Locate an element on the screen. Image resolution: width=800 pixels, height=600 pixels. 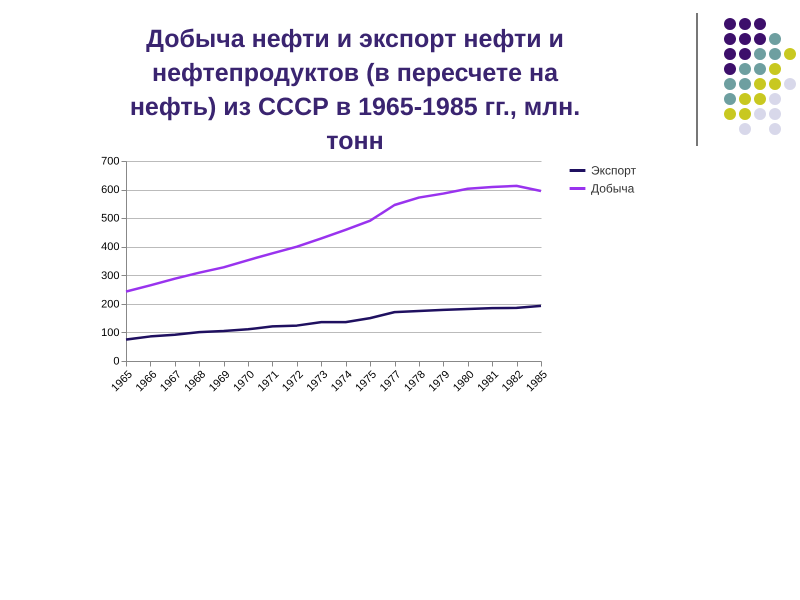
y-tick-label: 300 is located at coordinates (110, 276).